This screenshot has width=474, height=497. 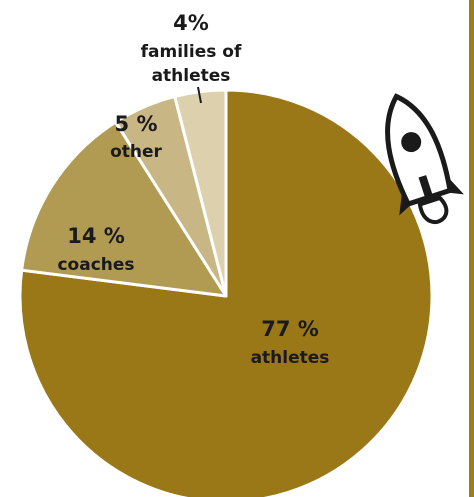 What do you see at coordinates (290, 329) in the screenshot?
I see `slice-athletes-percent: 77 %` at bounding box center [290, 329].